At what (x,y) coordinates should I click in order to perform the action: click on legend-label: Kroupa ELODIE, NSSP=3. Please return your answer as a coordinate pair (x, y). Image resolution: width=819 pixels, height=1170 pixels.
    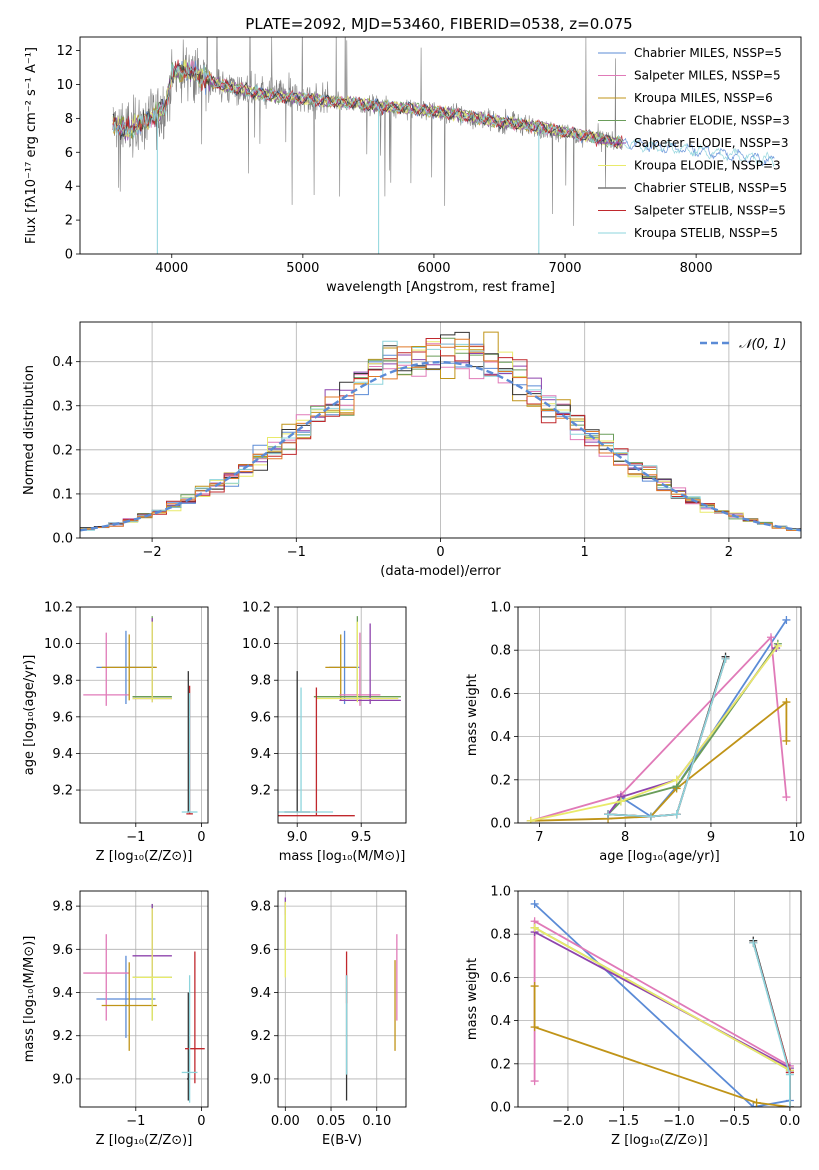
    Looking at the image, I should click on (707, 166).